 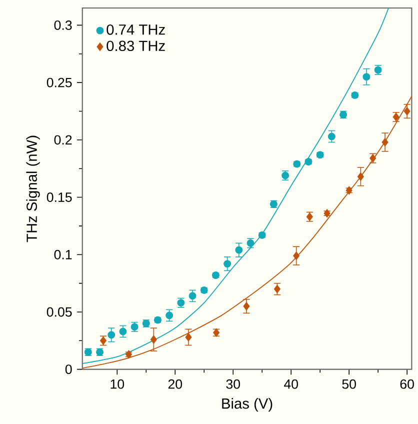 I want to click on legend-label: 0.83 THz, so click(x=136, y=46).